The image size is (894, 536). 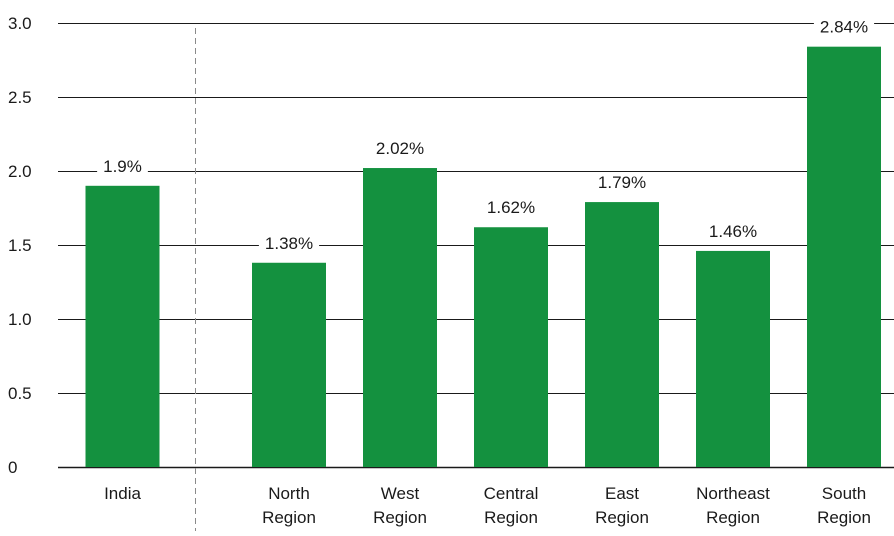 What do you see at coordinates (20, 171) in the screenshot?
I see `y-tick-label-4: 2.0` at bounding box center [20, 171].